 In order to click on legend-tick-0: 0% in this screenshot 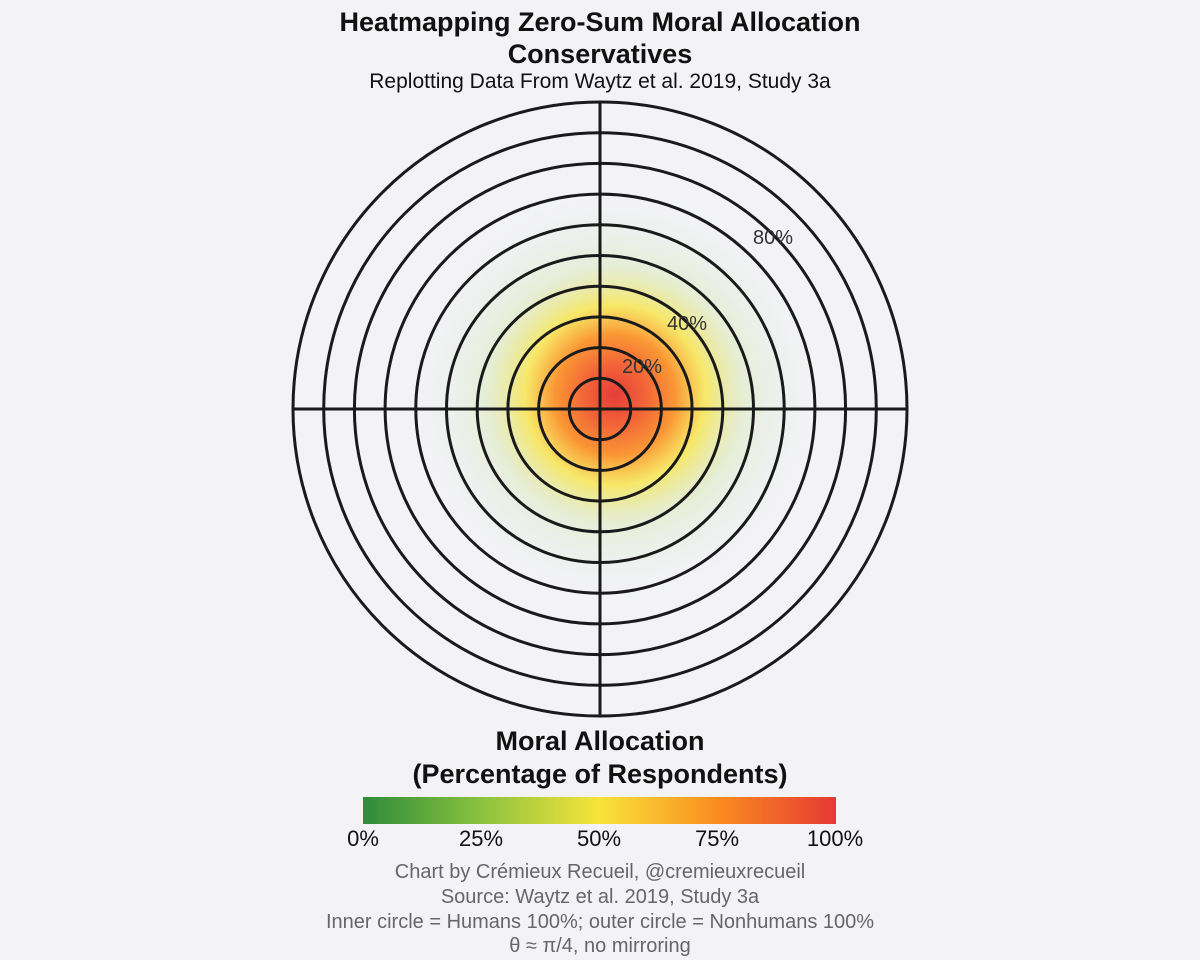, I will do `click(363, 838)`.